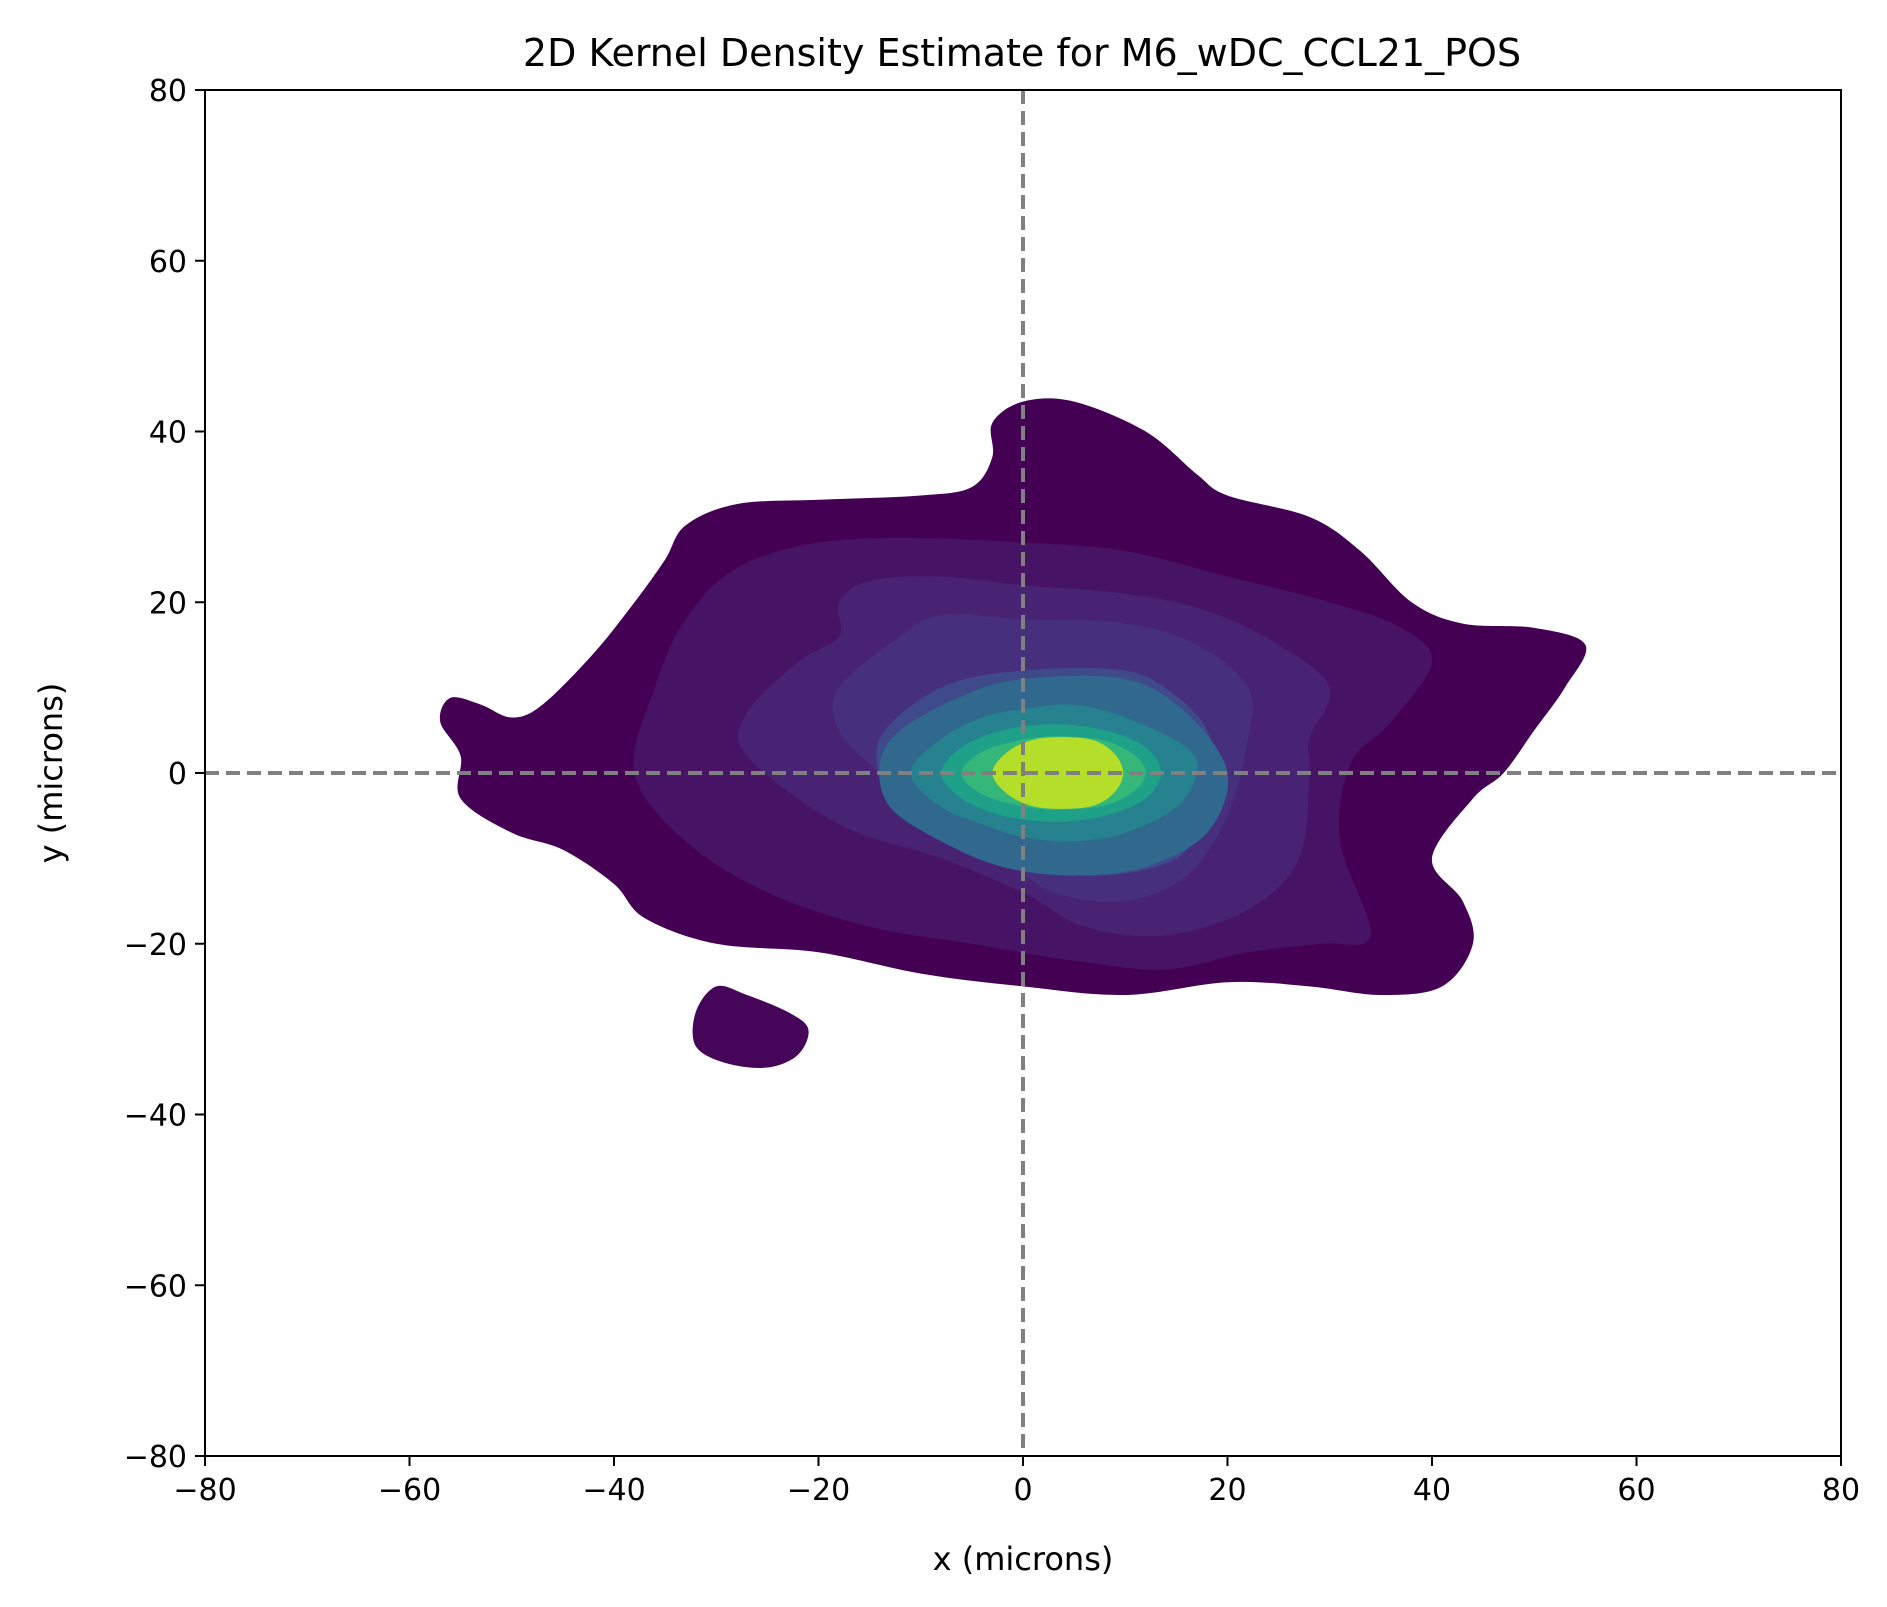 This screenshot has width=1887, height=1607. I want to click on x-tick-label: 60, so click(1636, 1490).